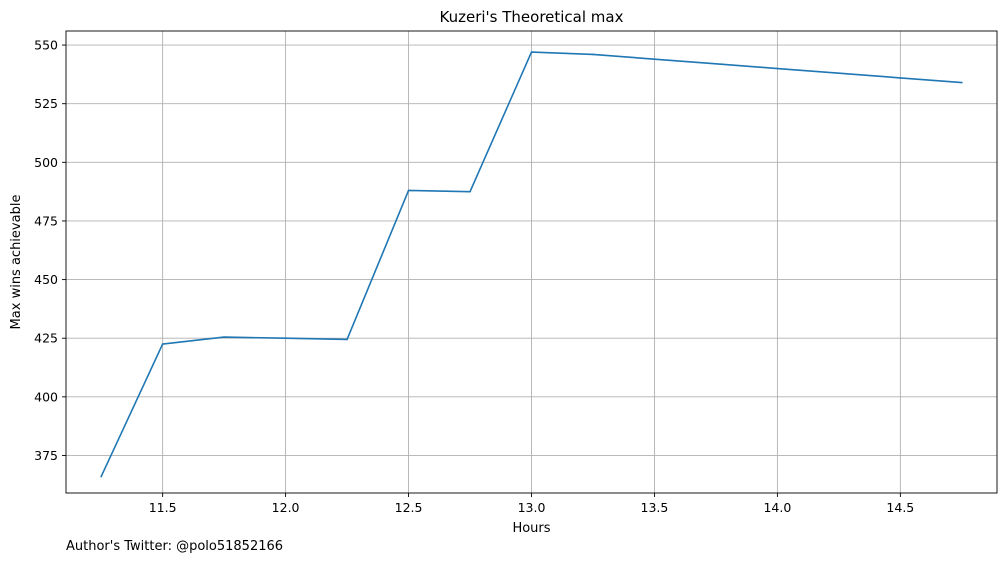 The image size is (1005, 562). Describe the element at coordinates (46, 455) in the screenshot. I see `y-tick-label: 375` at that location.